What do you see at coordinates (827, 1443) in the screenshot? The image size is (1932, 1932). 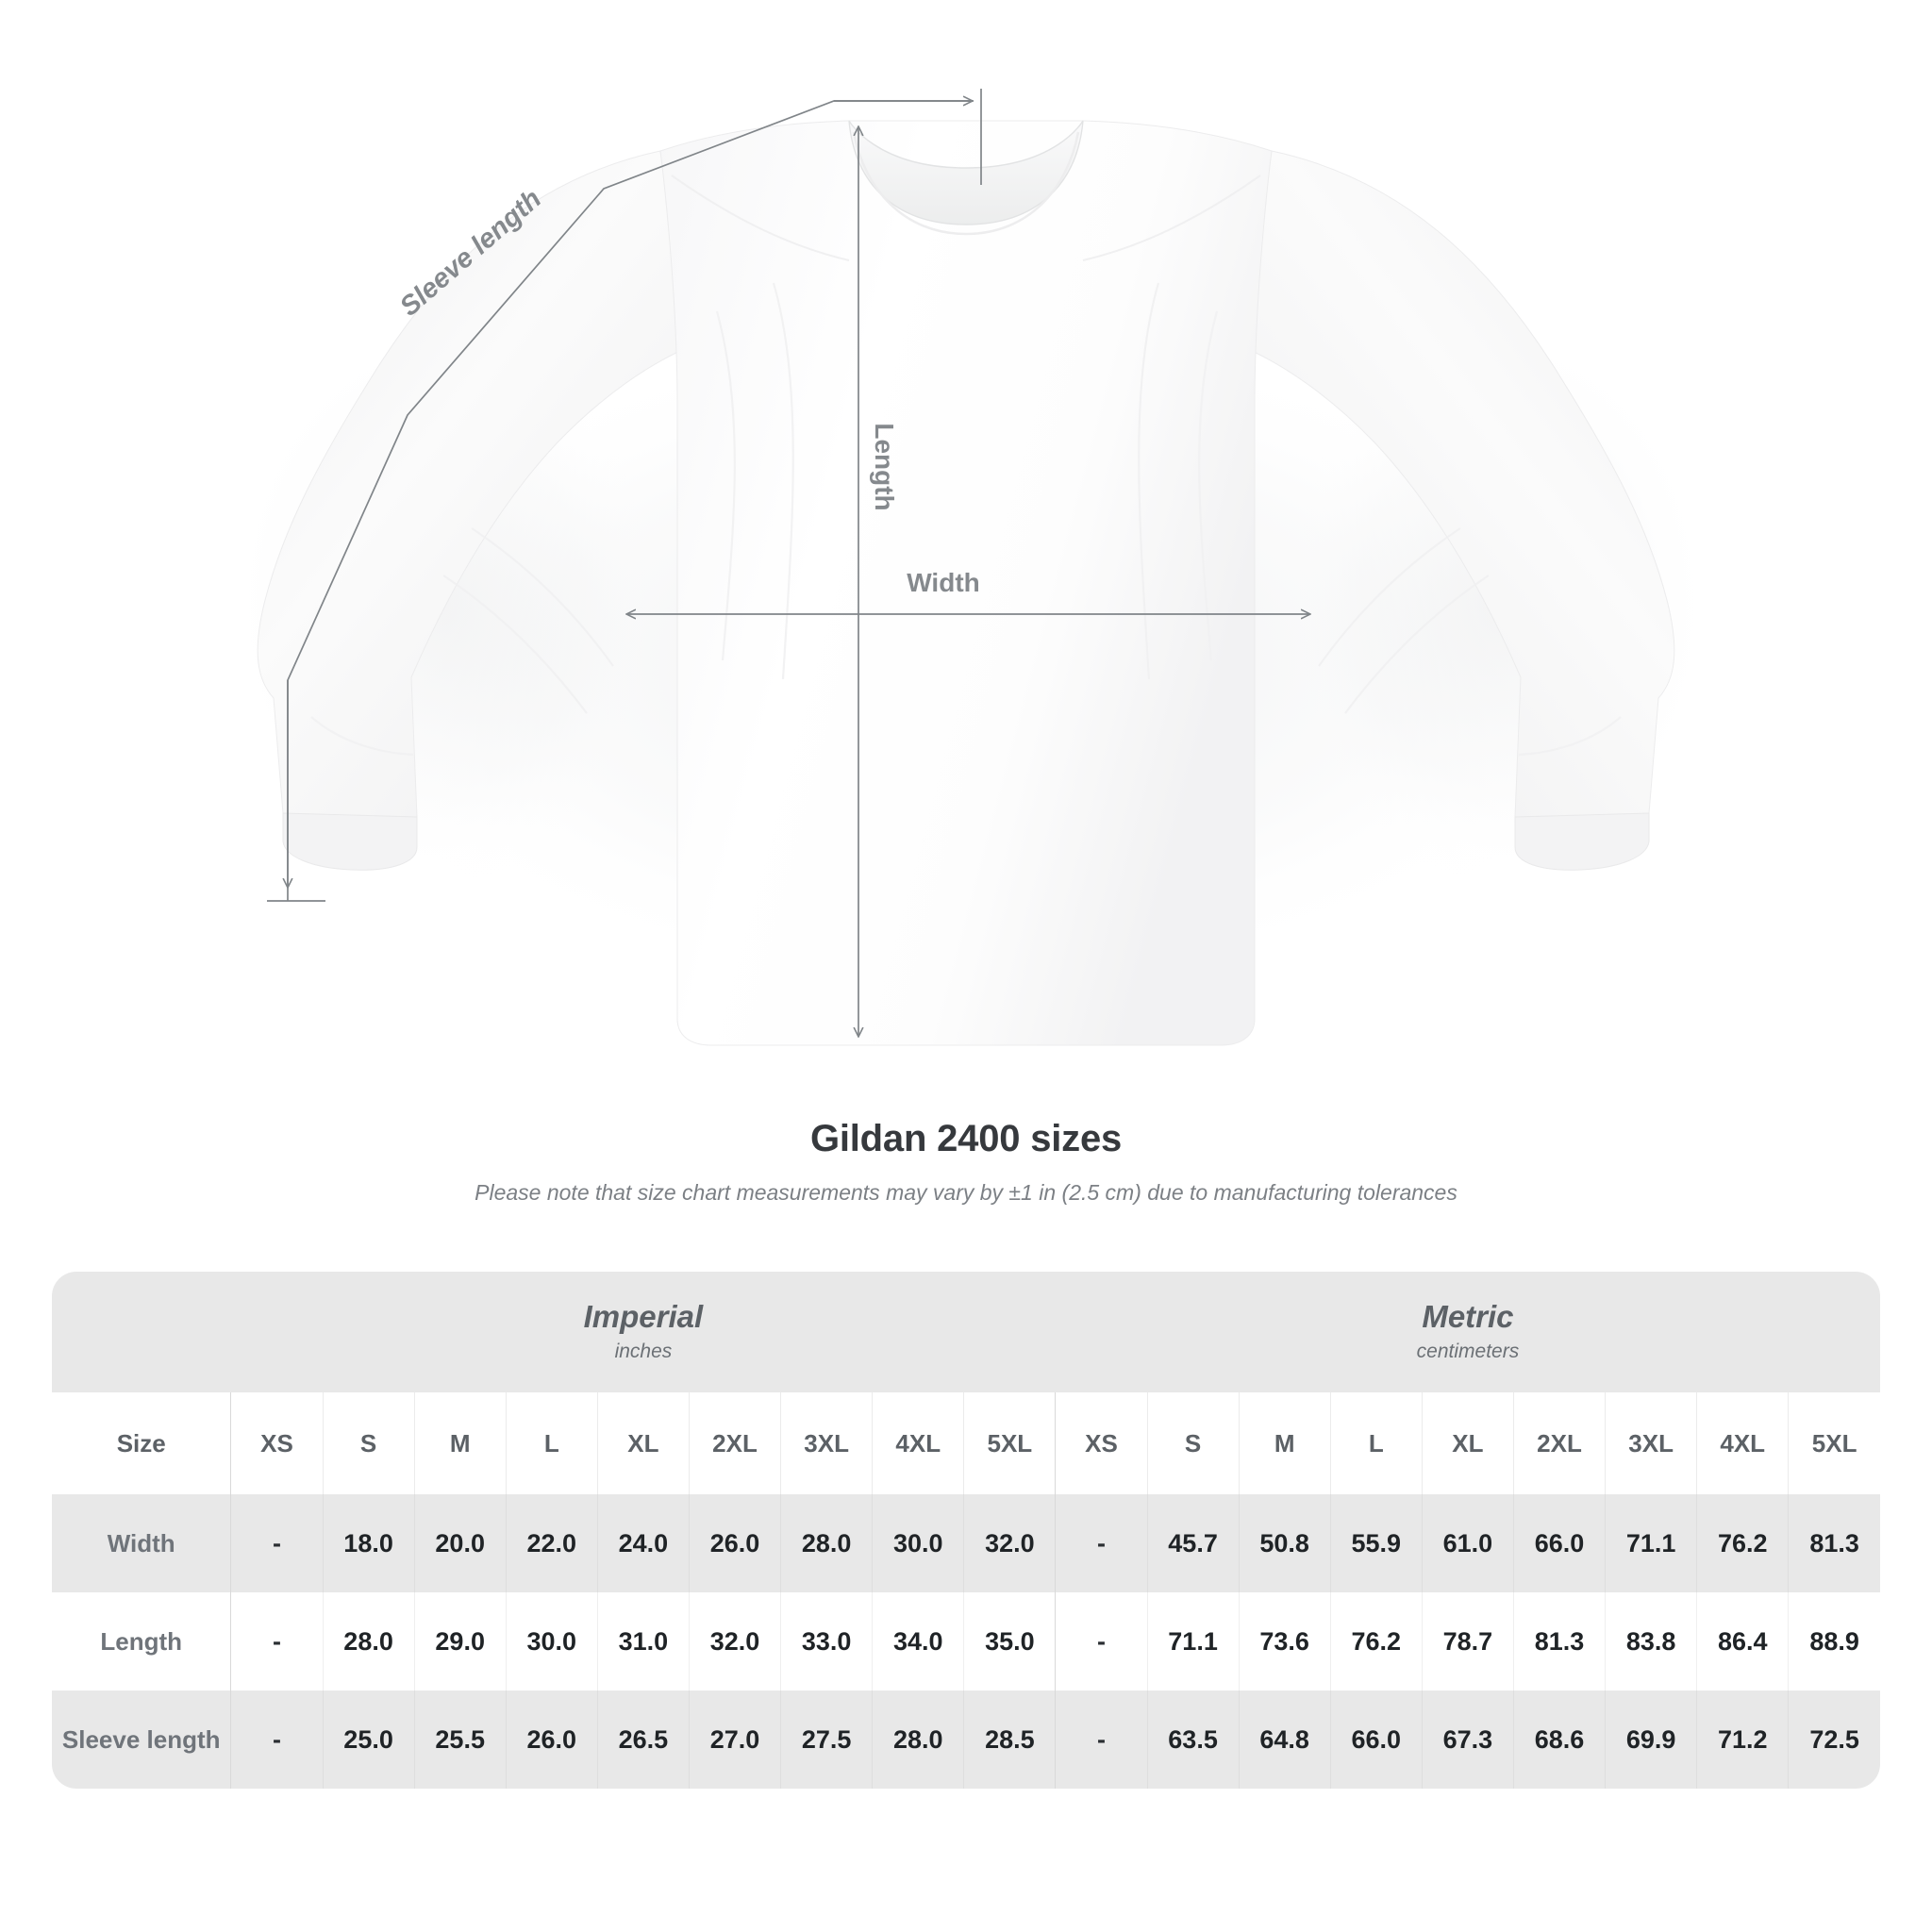 I see `size-header-3xl-imperial: 3XL` at bounding box center [827, 1443].